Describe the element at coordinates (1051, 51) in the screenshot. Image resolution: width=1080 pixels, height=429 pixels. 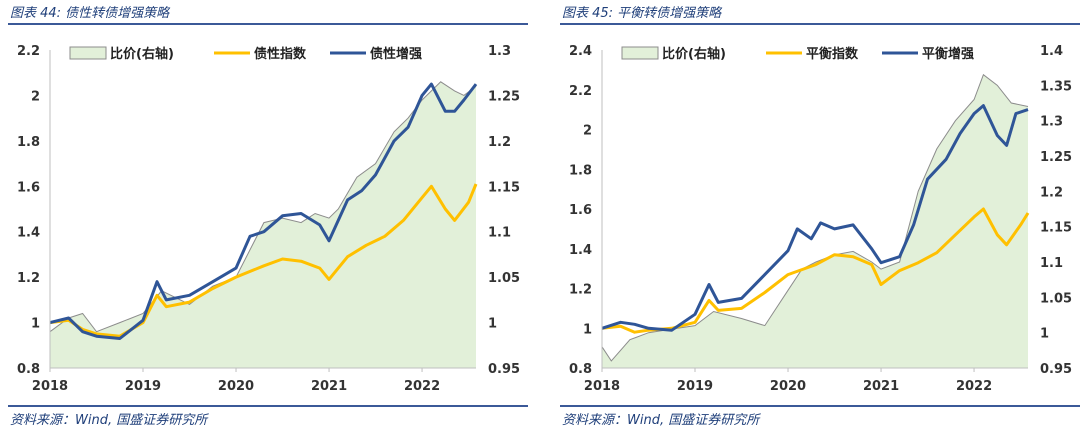
I see `y-right-tick-label: 1.4` at that location.